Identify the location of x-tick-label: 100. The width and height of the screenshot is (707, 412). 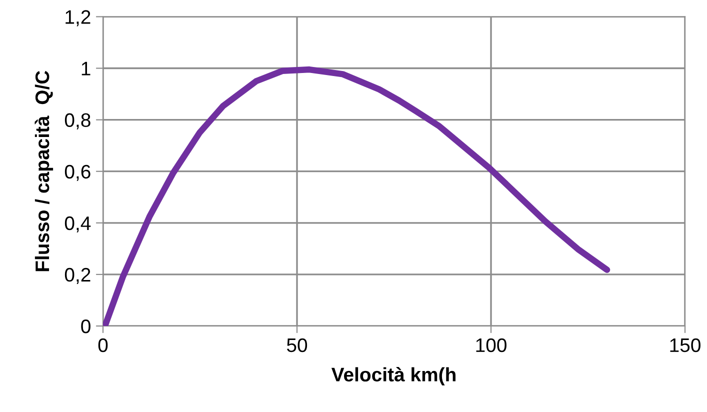
(491, 345).